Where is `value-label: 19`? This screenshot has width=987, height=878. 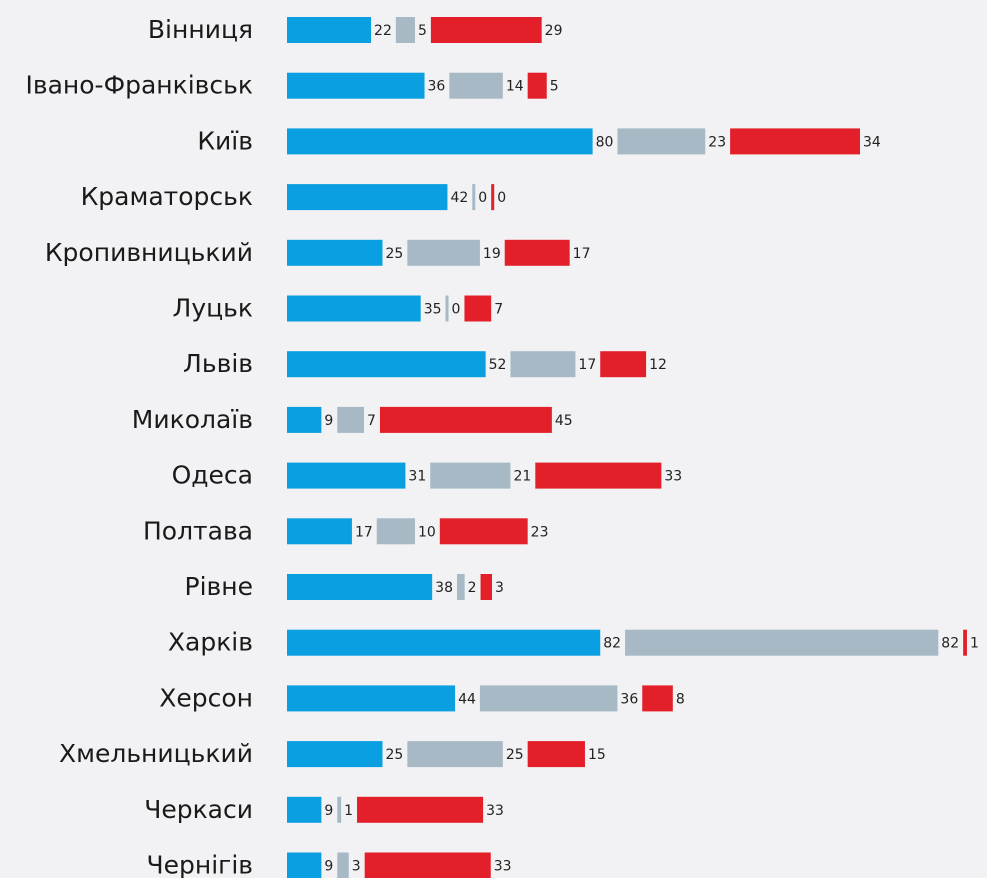
value-label: 19 is located at coordinates (492, 254).